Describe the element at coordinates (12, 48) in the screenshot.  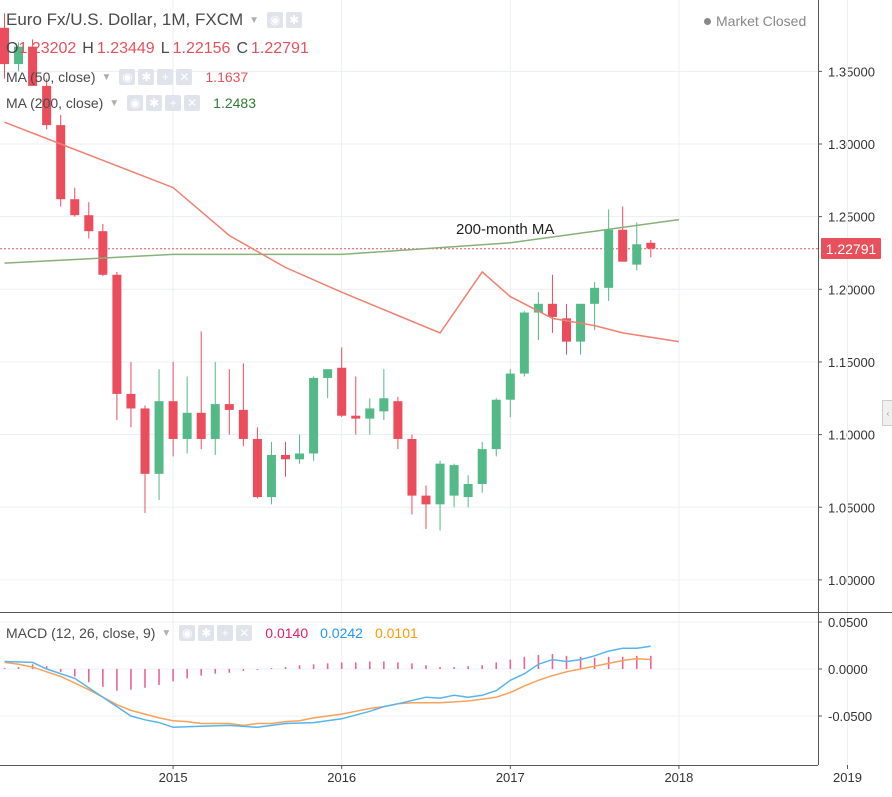
I see `open-label: O` at that location.